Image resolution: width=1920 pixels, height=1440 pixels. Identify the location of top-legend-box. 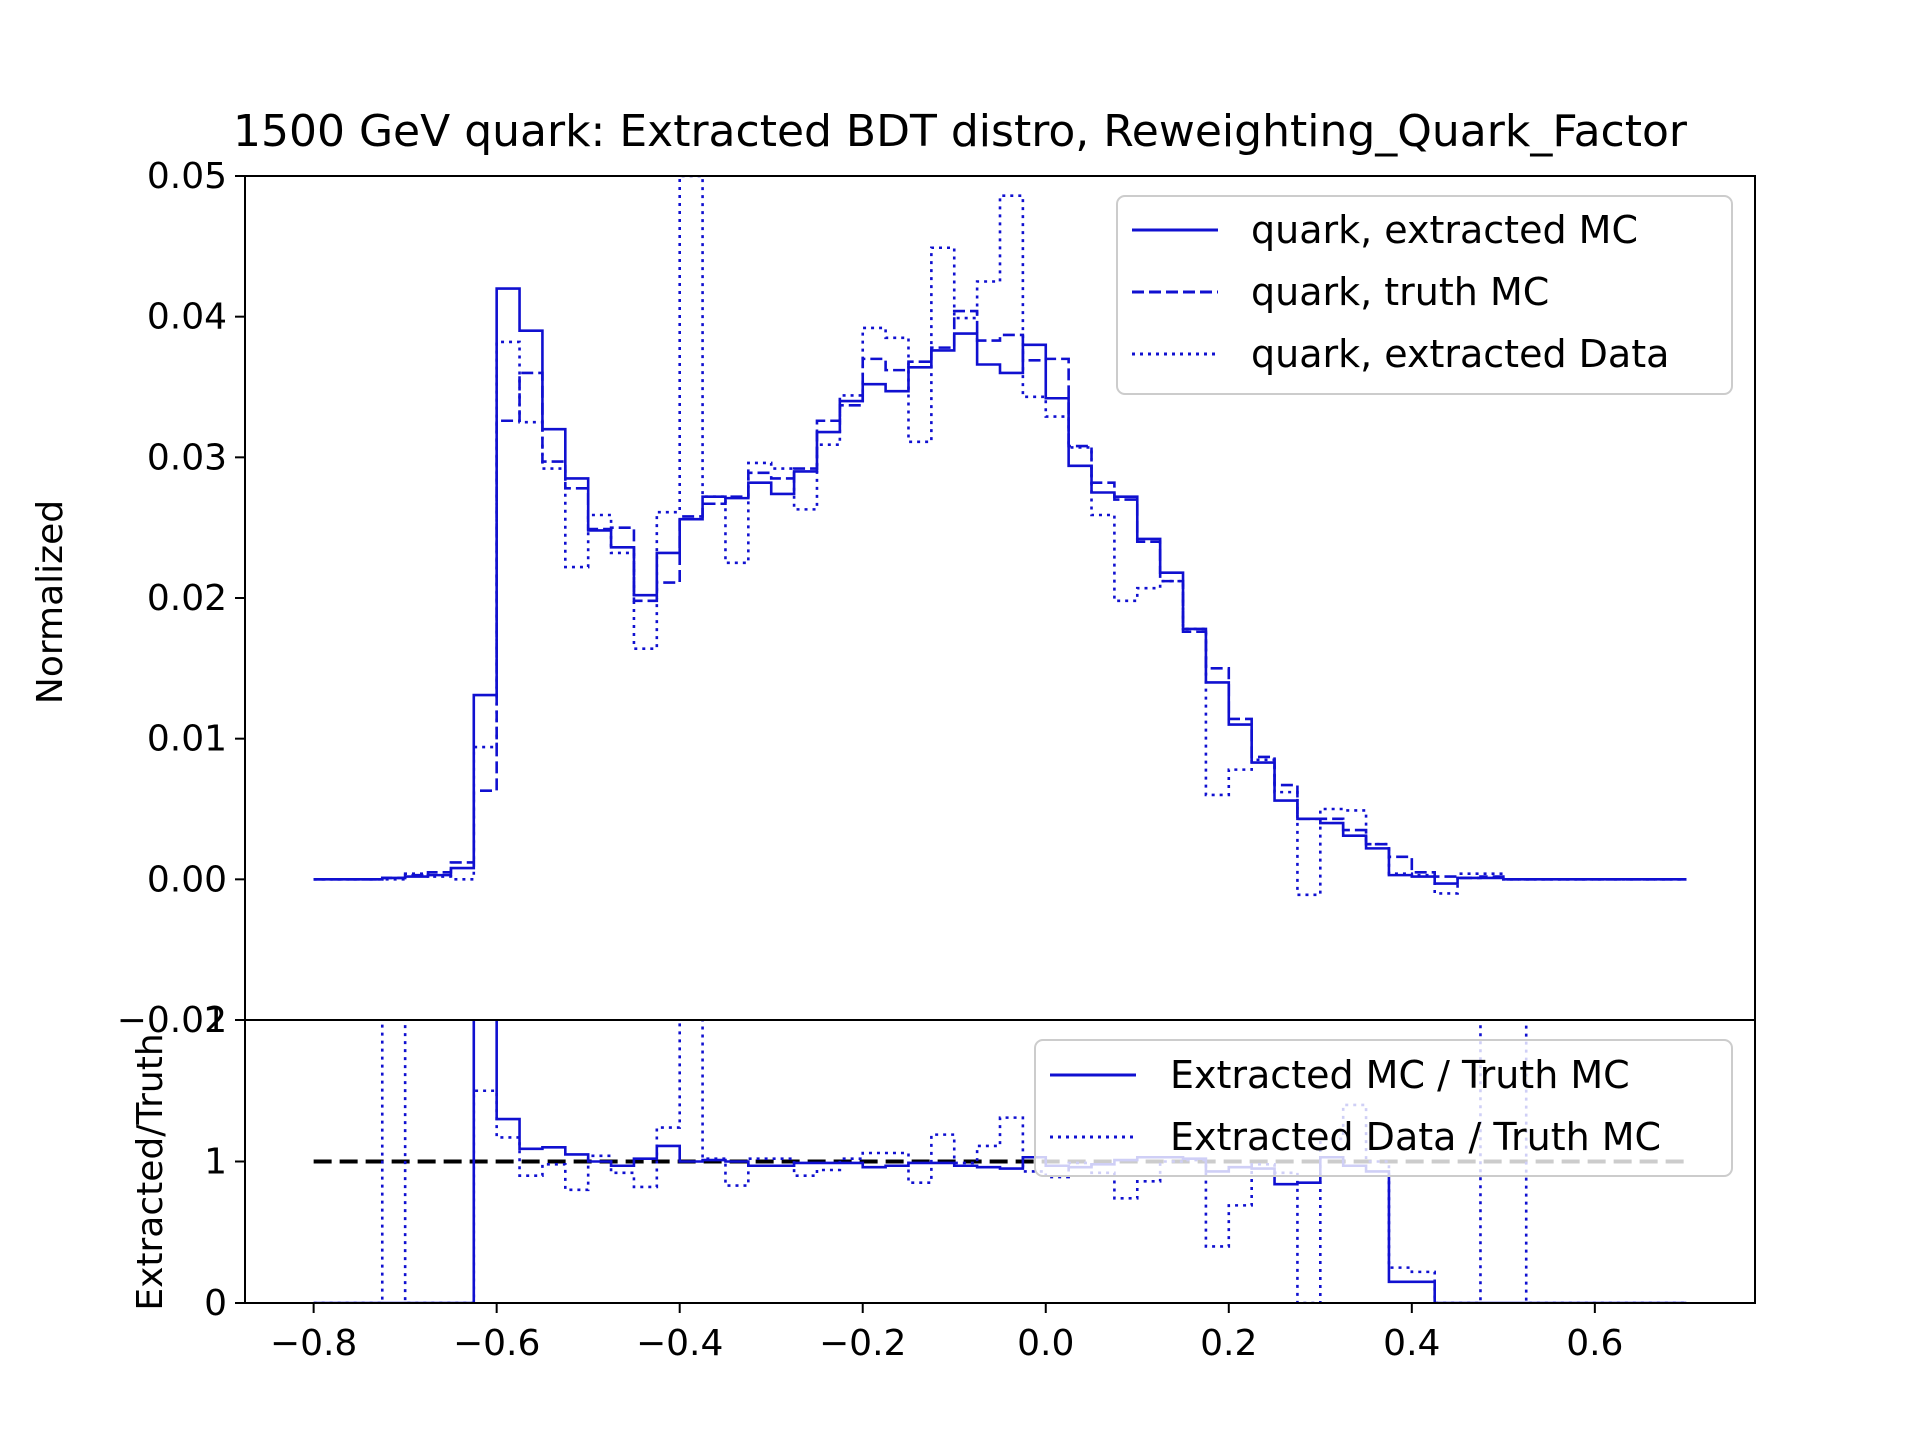
(1424, 295).